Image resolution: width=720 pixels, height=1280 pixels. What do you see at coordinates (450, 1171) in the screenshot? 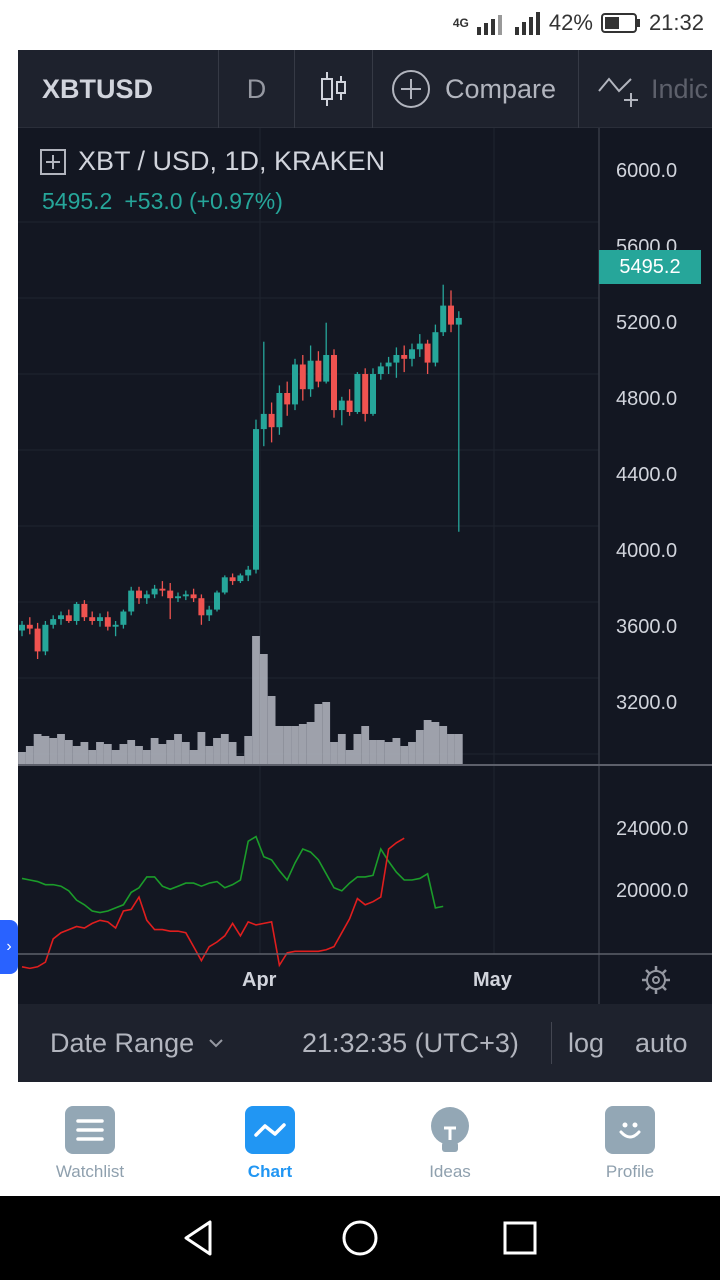
I see `nav-ideas-label: Ideas` at bounding box center [450, 1171].